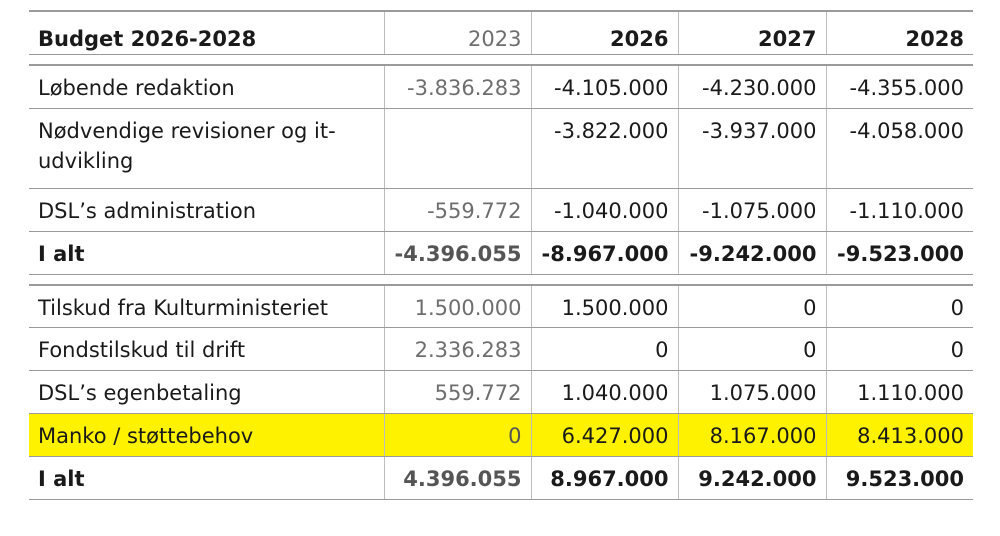 The height and width of the screenshot is (536, 1000). I want to click on year-header-2023: 2023, so click(457, 32).